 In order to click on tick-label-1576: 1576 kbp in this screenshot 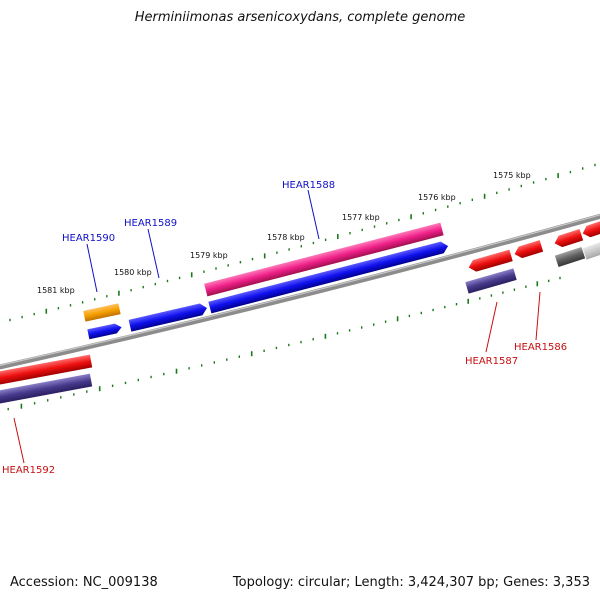, I will do `click(437, 197)`.